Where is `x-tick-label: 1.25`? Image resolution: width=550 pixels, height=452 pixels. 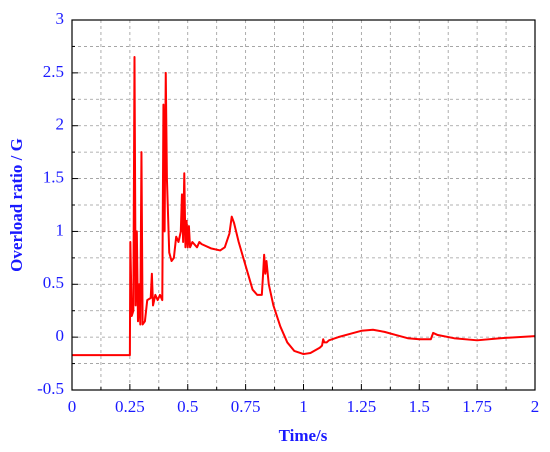 x-tick-label: 1.25 is located at coordinates (362, 406).